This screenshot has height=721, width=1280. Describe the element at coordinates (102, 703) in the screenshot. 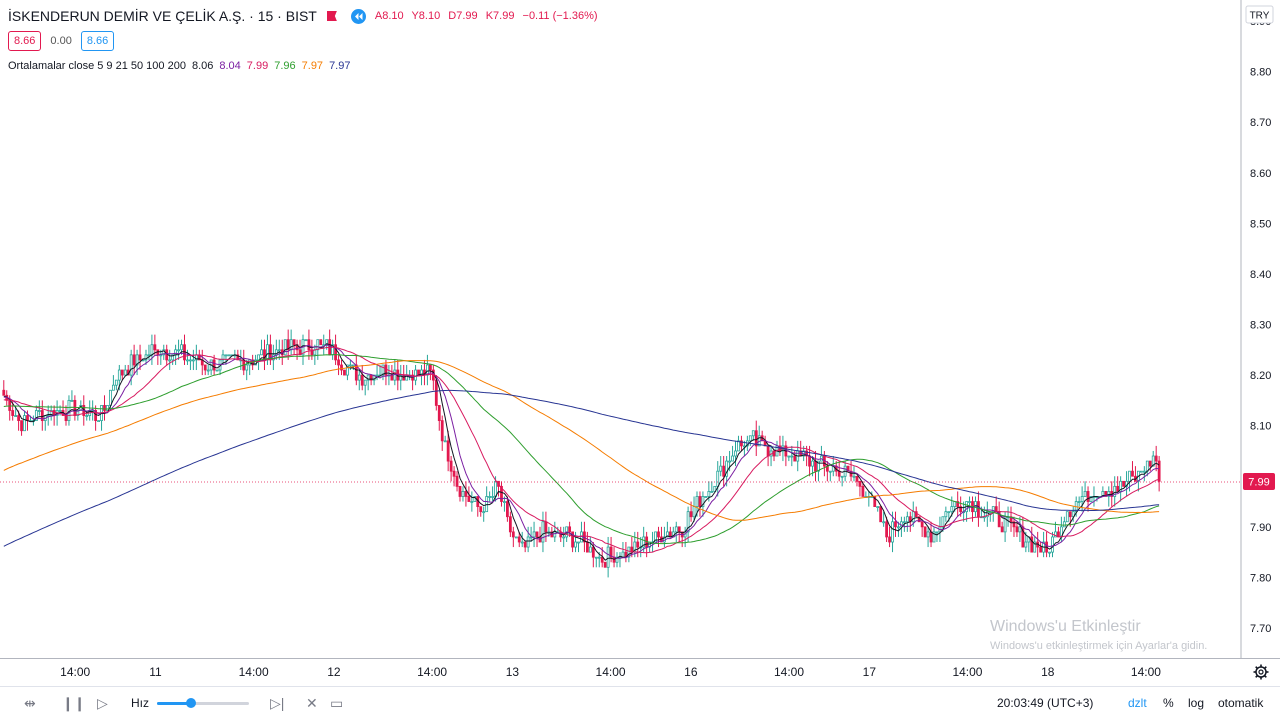

I see `play-icon: ▷` at that location.